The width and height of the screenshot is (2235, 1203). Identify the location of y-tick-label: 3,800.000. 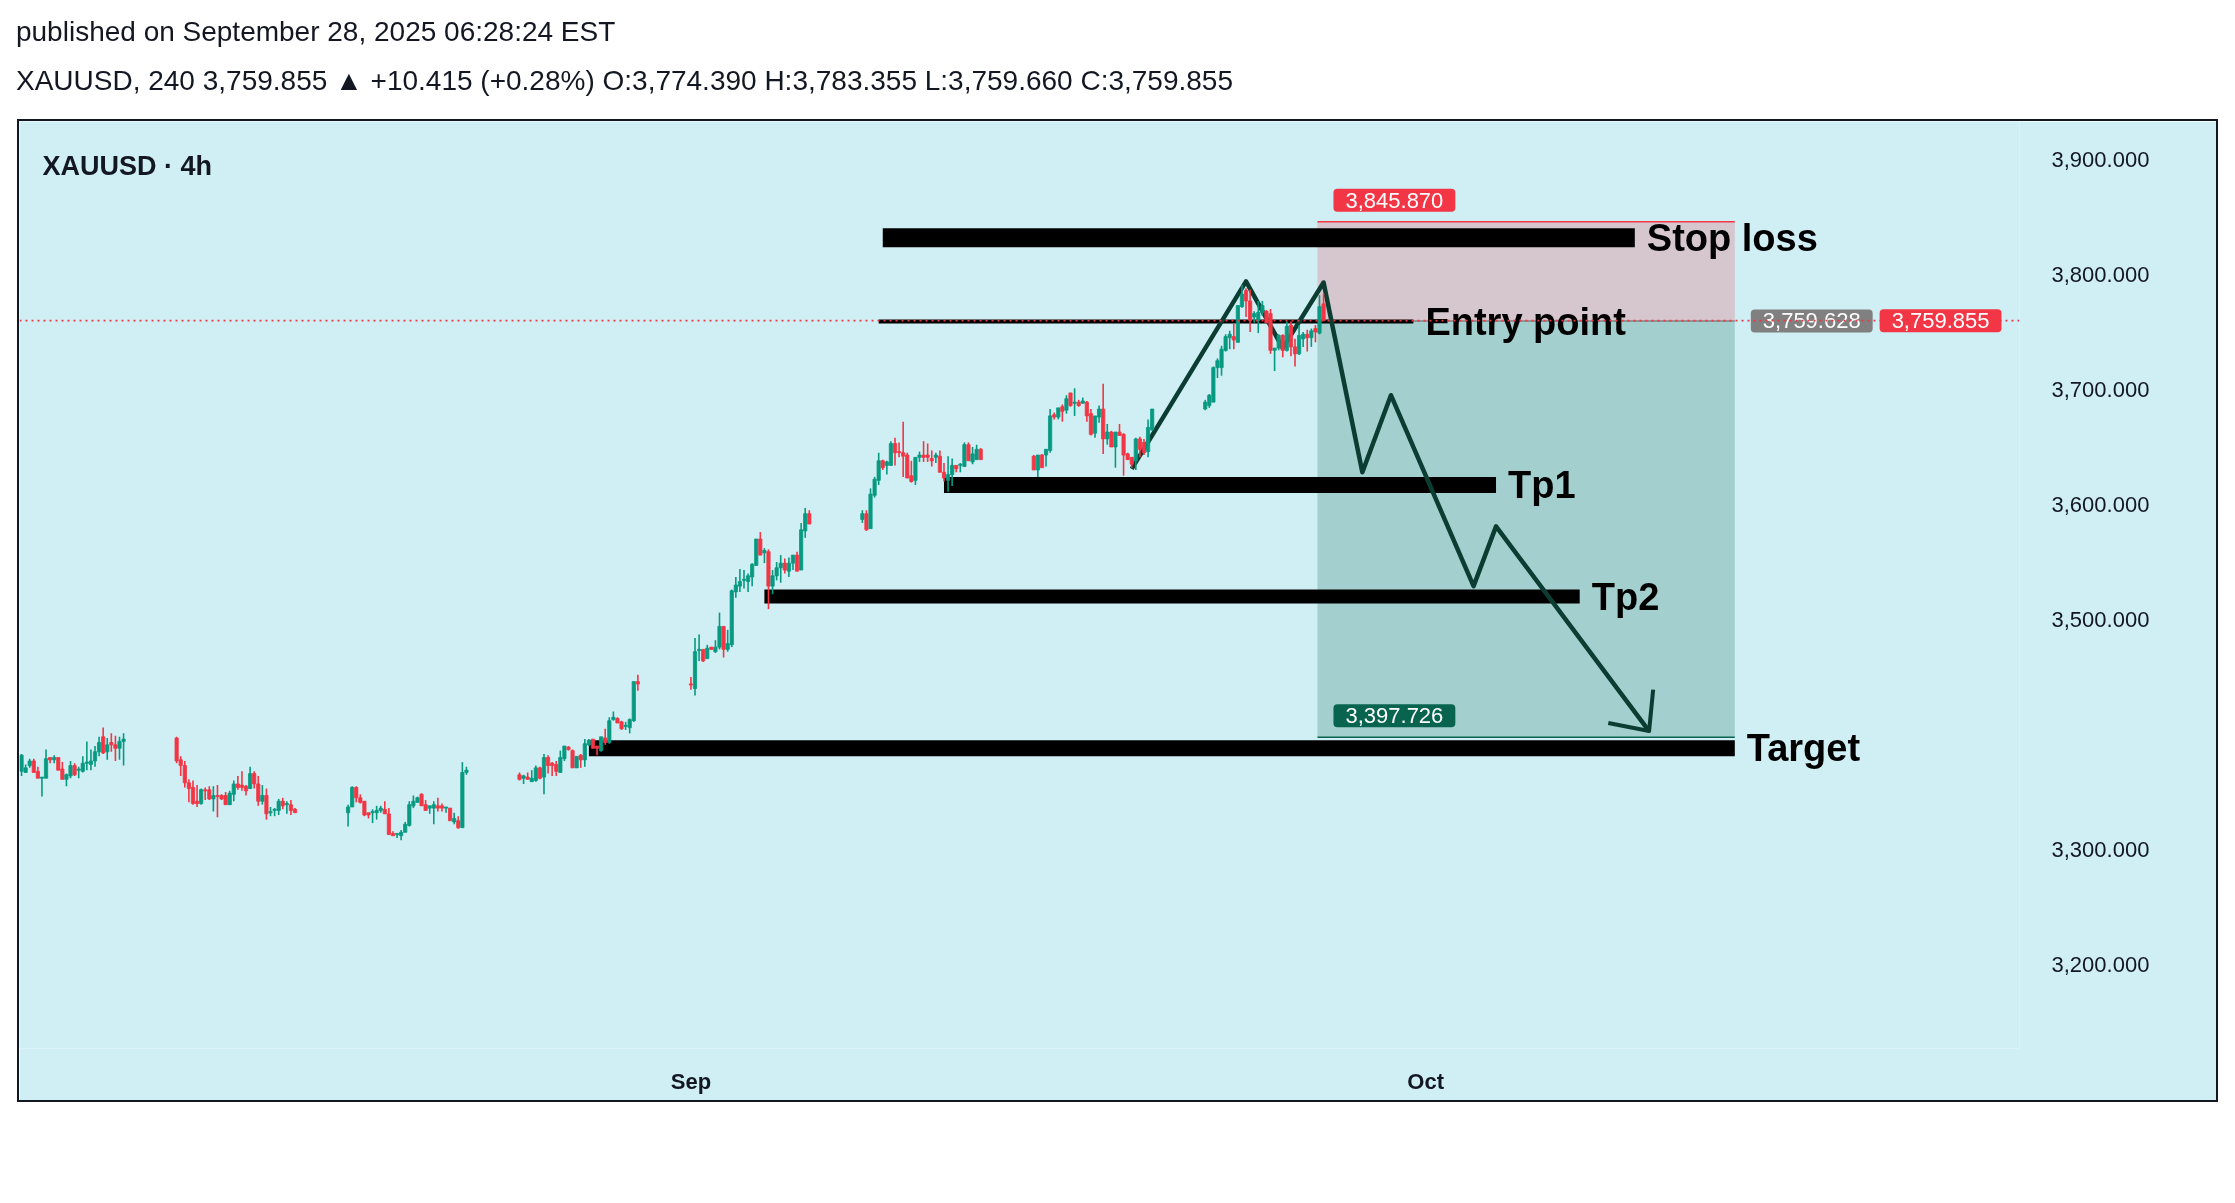
(2100, 274).